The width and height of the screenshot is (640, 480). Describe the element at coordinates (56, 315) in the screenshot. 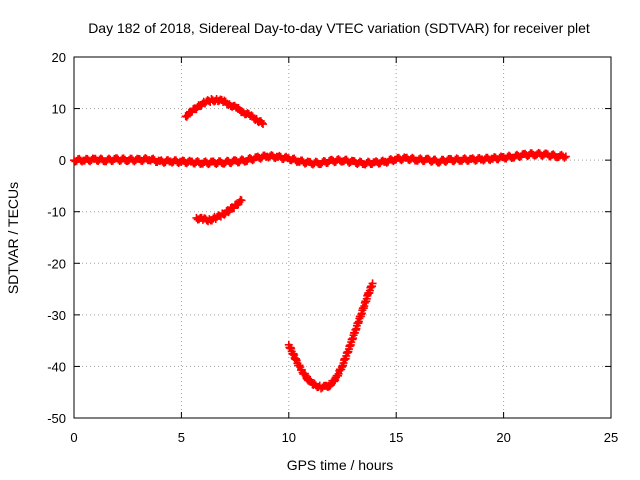

I see `y-tick-label: -30` at that location.